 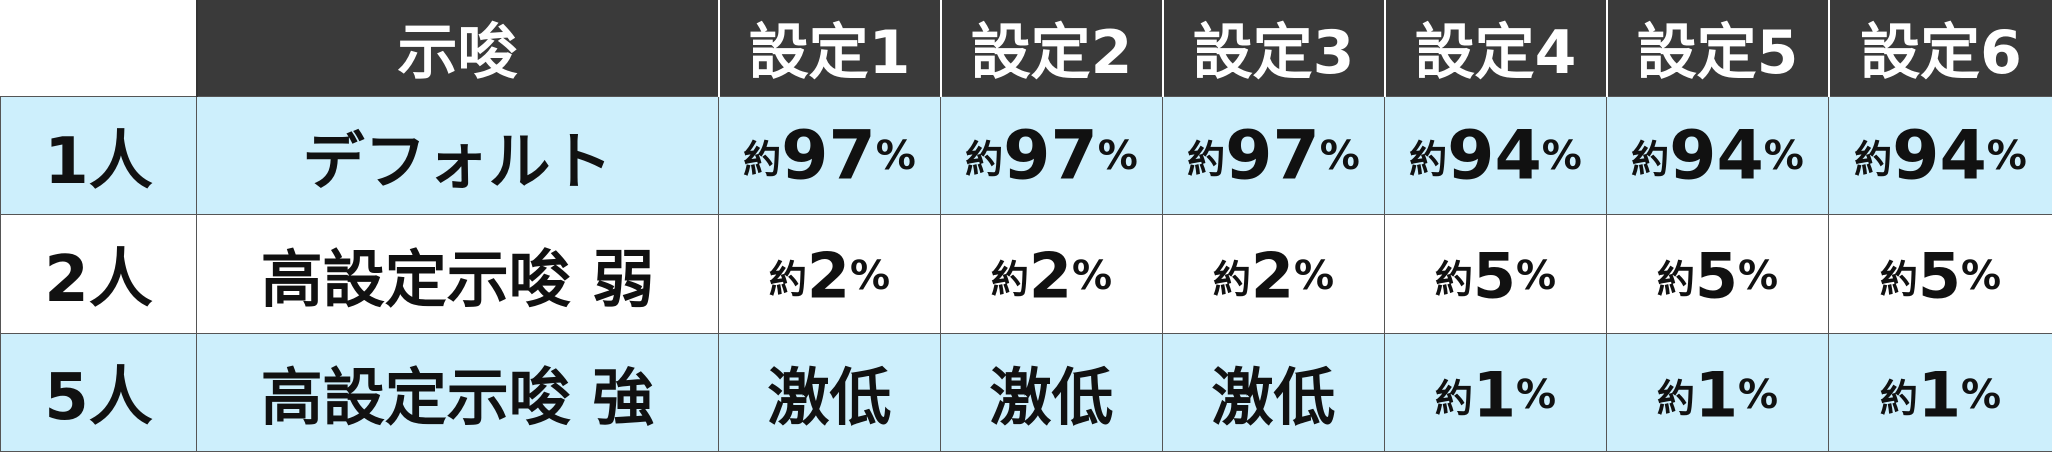 I want to click on setting-4-header: 設定4, so click(x=1495, y=48).